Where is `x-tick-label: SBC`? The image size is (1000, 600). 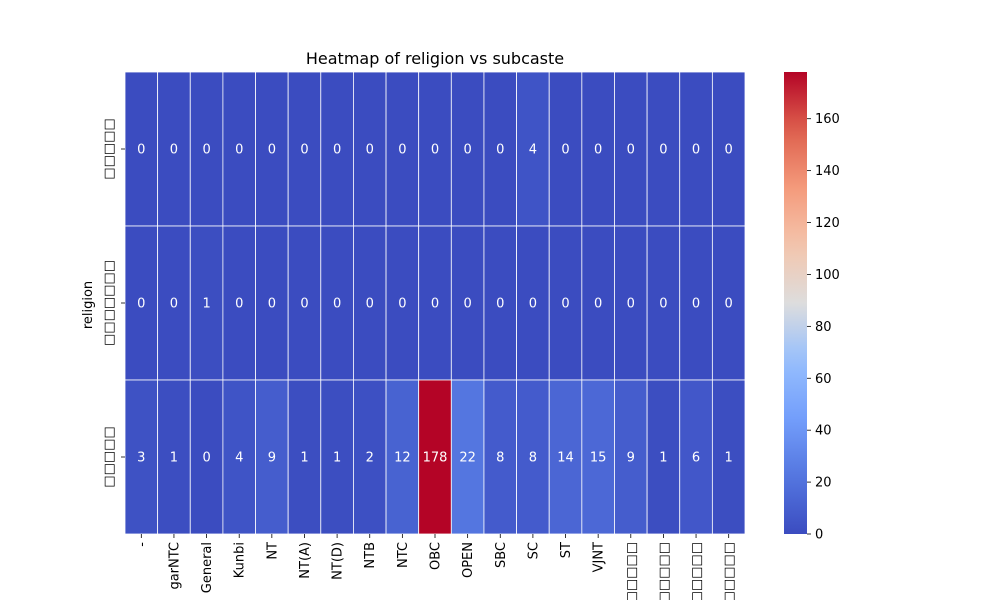
x-tick-label: SBC is located at coordinates (501, 555).